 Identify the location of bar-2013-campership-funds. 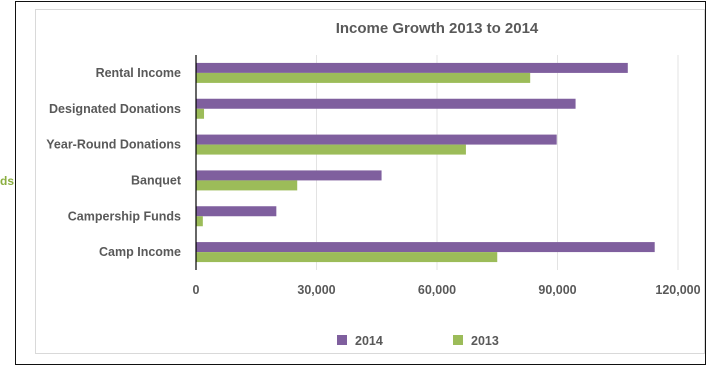
(199, 221).